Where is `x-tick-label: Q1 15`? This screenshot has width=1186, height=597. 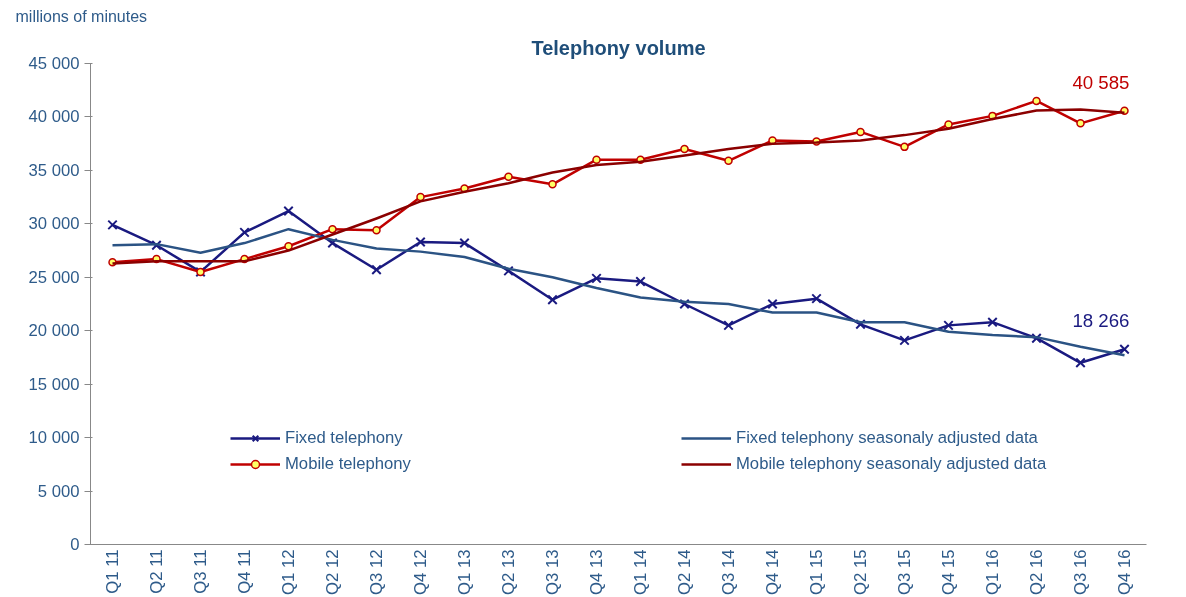
x-tick-label: Q1 15 is located at coordinates (816, 572).